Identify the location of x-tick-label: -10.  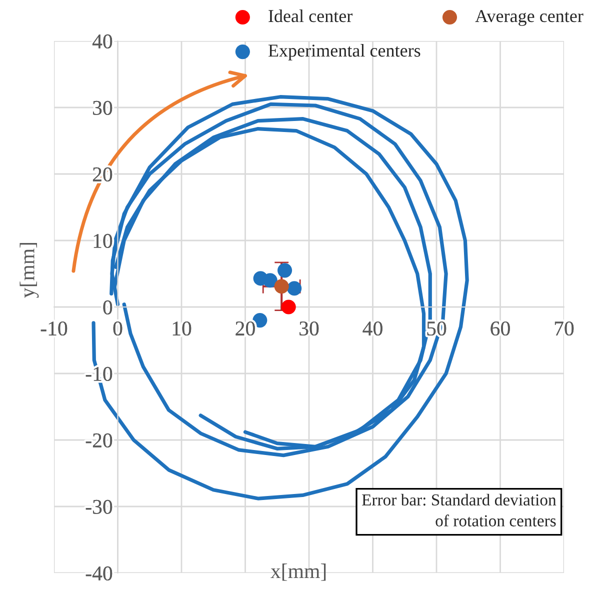
(54, 328).